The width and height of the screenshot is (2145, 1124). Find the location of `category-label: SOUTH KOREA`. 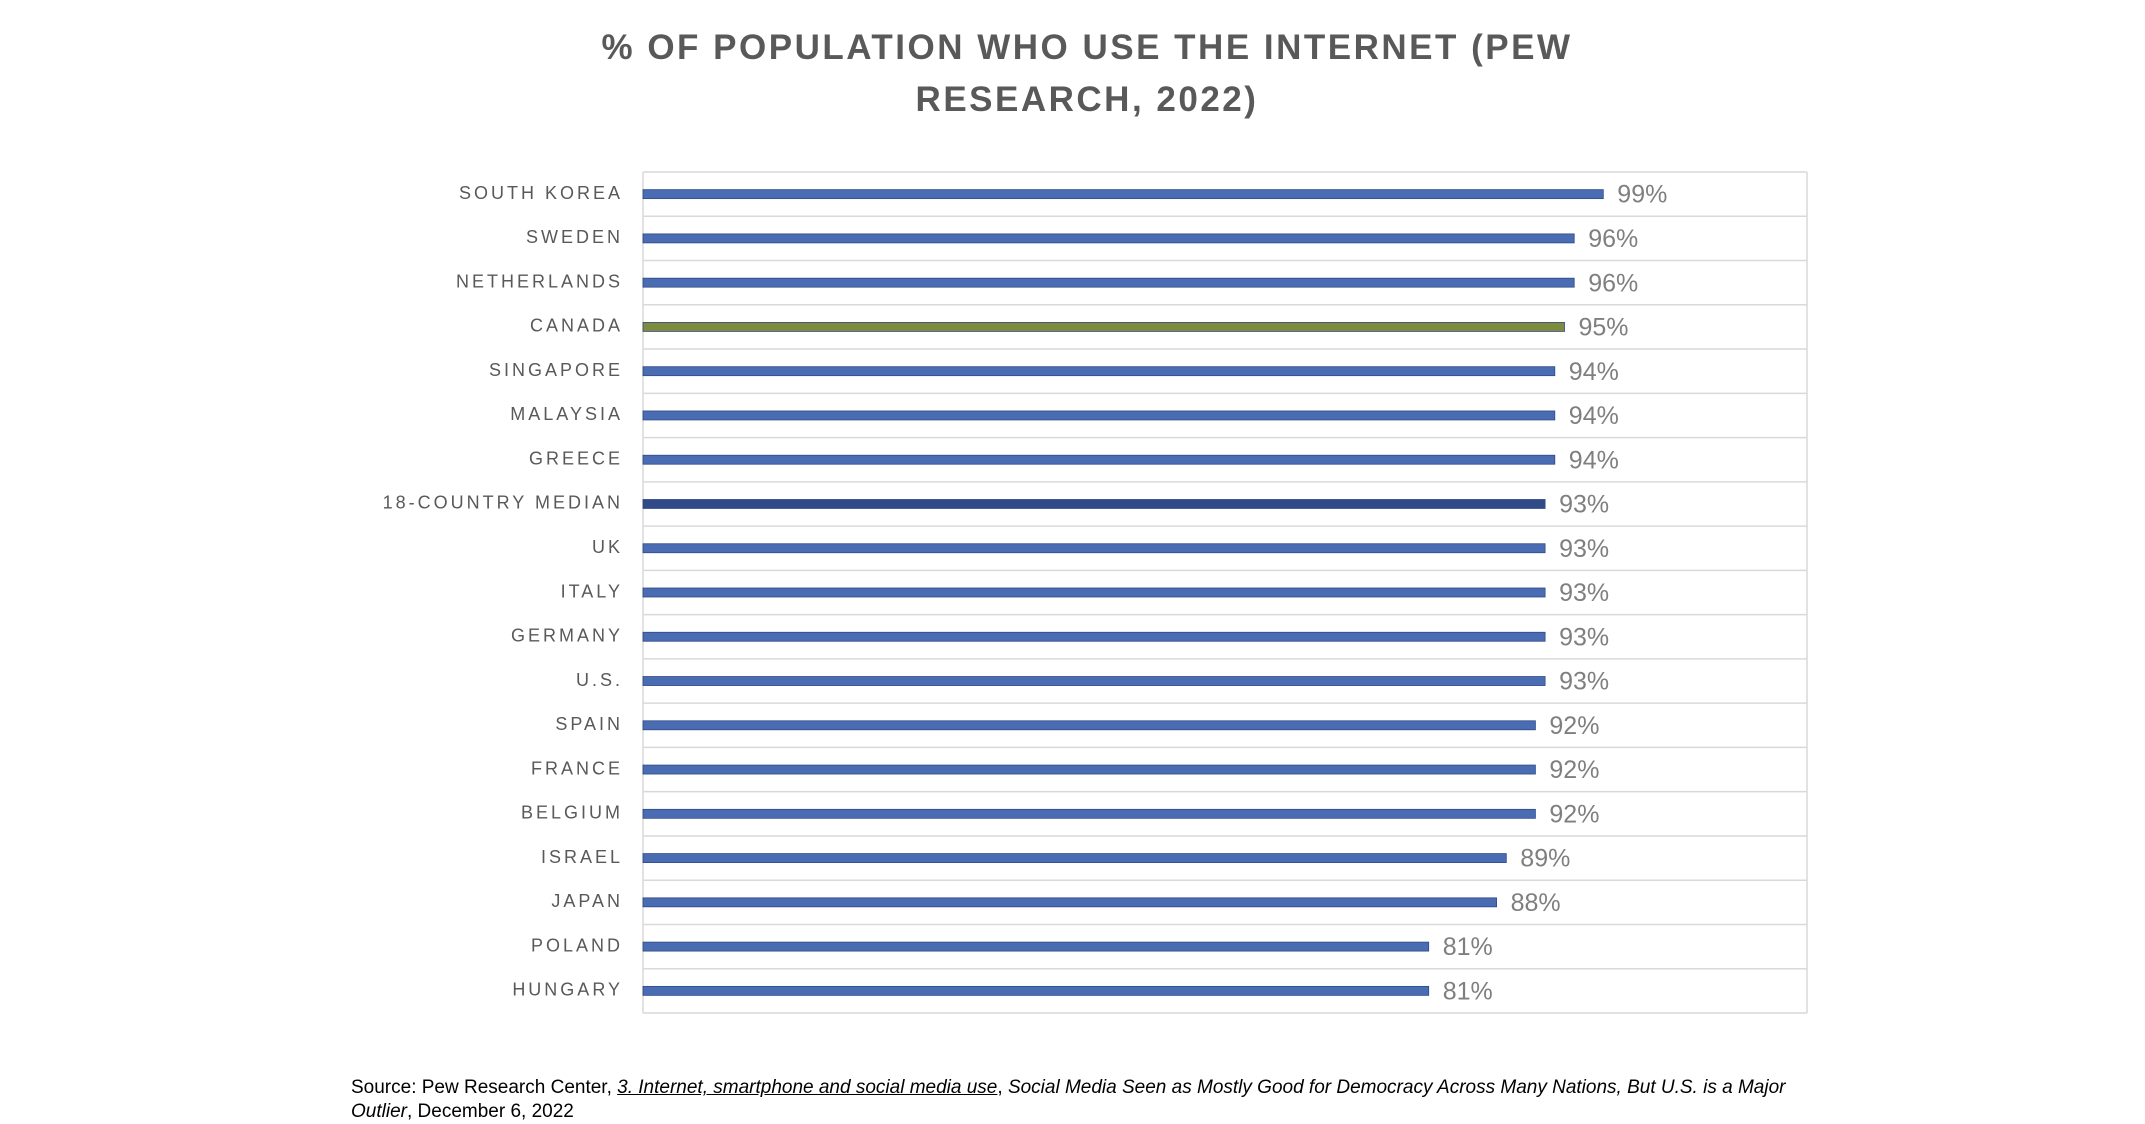

category-label: SOUTH KOREA is located at coordinates (541, 193).